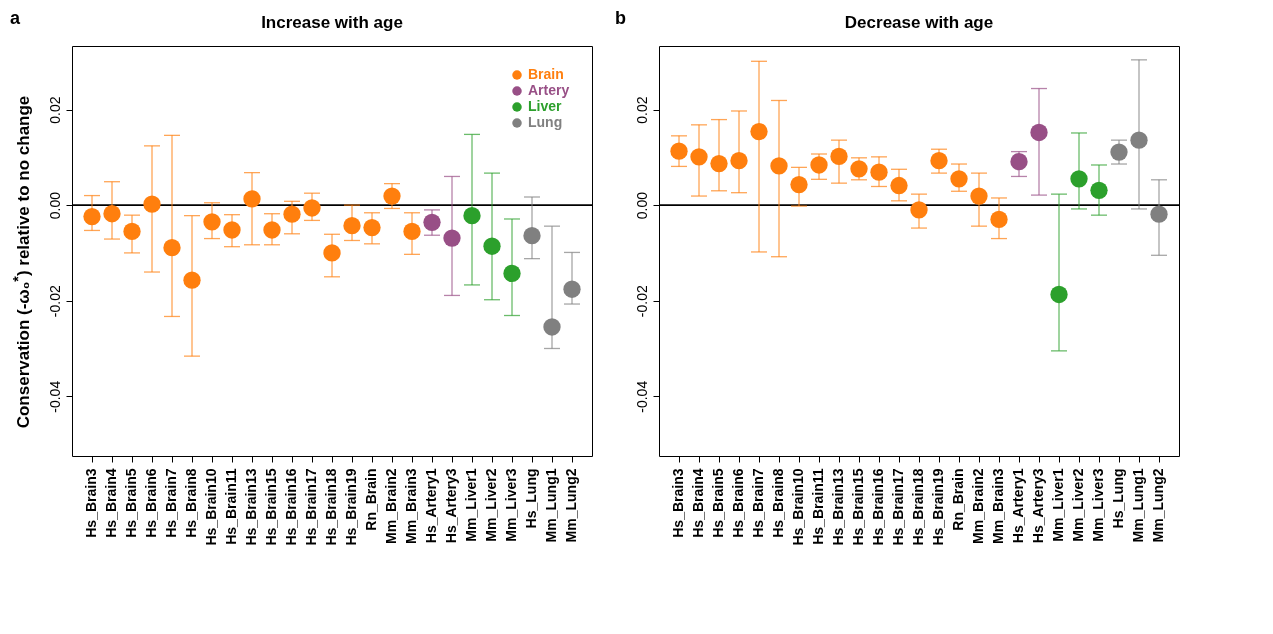 The width and height of the screenshot is (1273, 634). Describe the element at coordinates (546, 74) in the screenshot. I see `legend-label: Brain` at that location.